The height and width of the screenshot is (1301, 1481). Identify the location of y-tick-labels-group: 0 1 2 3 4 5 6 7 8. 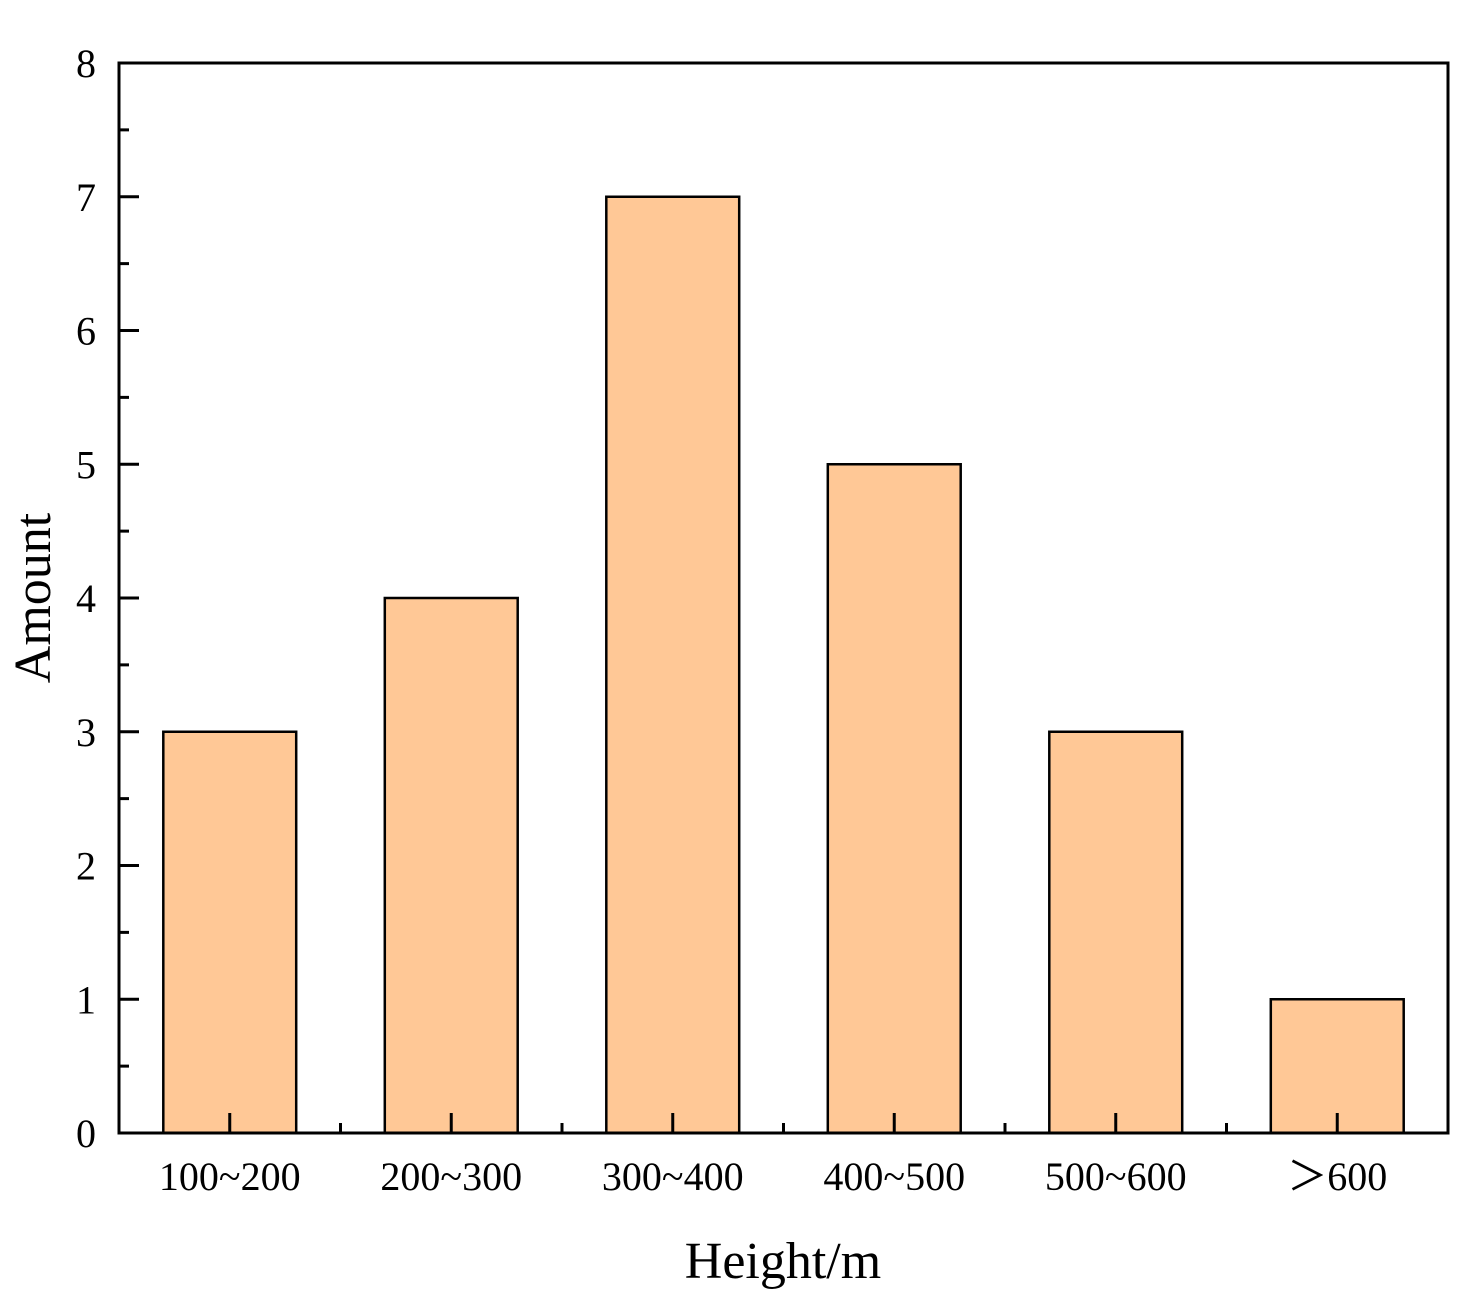
(86, 598).